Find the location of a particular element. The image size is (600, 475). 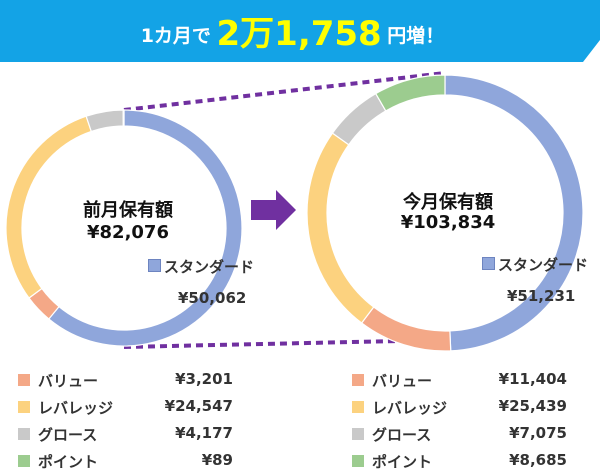

prev-center-total: ¥82,076 is located at coordinates (128, 232).